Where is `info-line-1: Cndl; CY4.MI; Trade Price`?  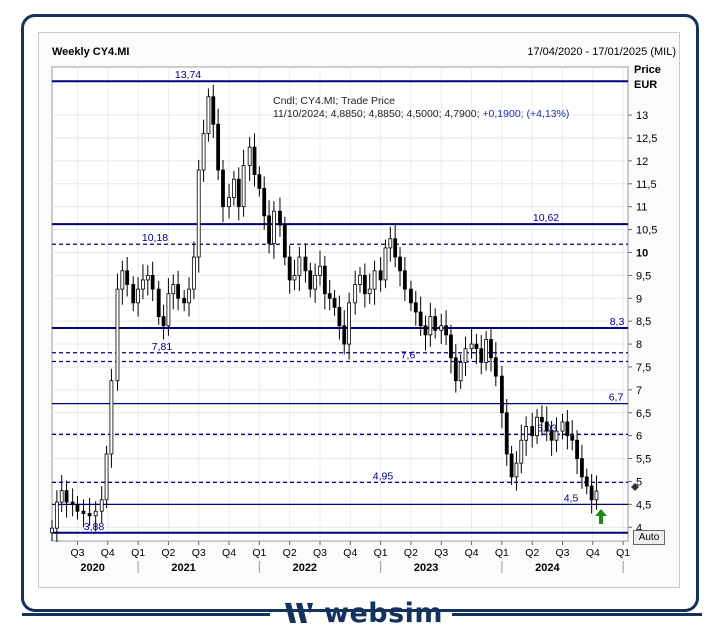 info-line-1: Cndl; CY4.MI; Trade Price is located at coordinates (334, 101).